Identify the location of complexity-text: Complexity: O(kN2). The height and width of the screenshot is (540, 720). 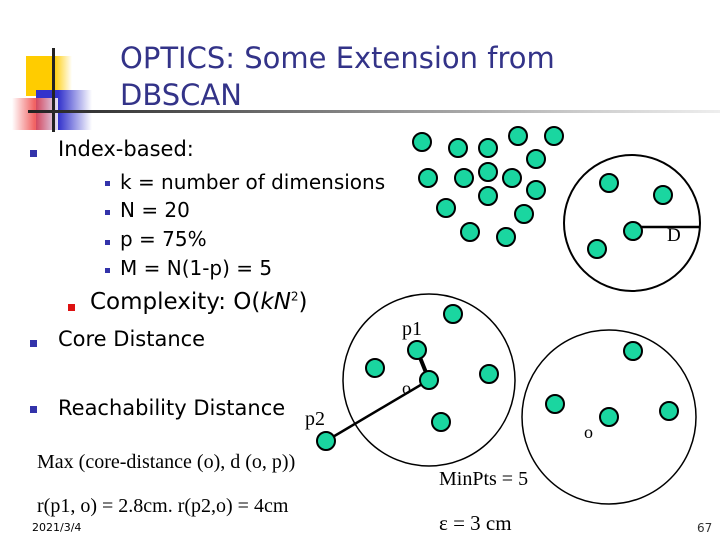
(199, 302).